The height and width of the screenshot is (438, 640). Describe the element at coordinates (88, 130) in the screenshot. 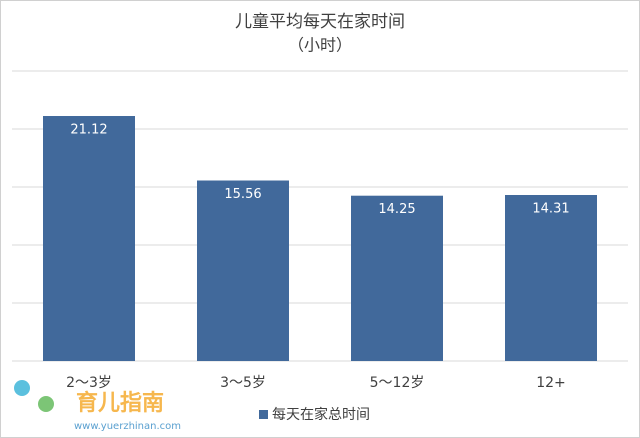

I see `value-label: 21.12` at that location.